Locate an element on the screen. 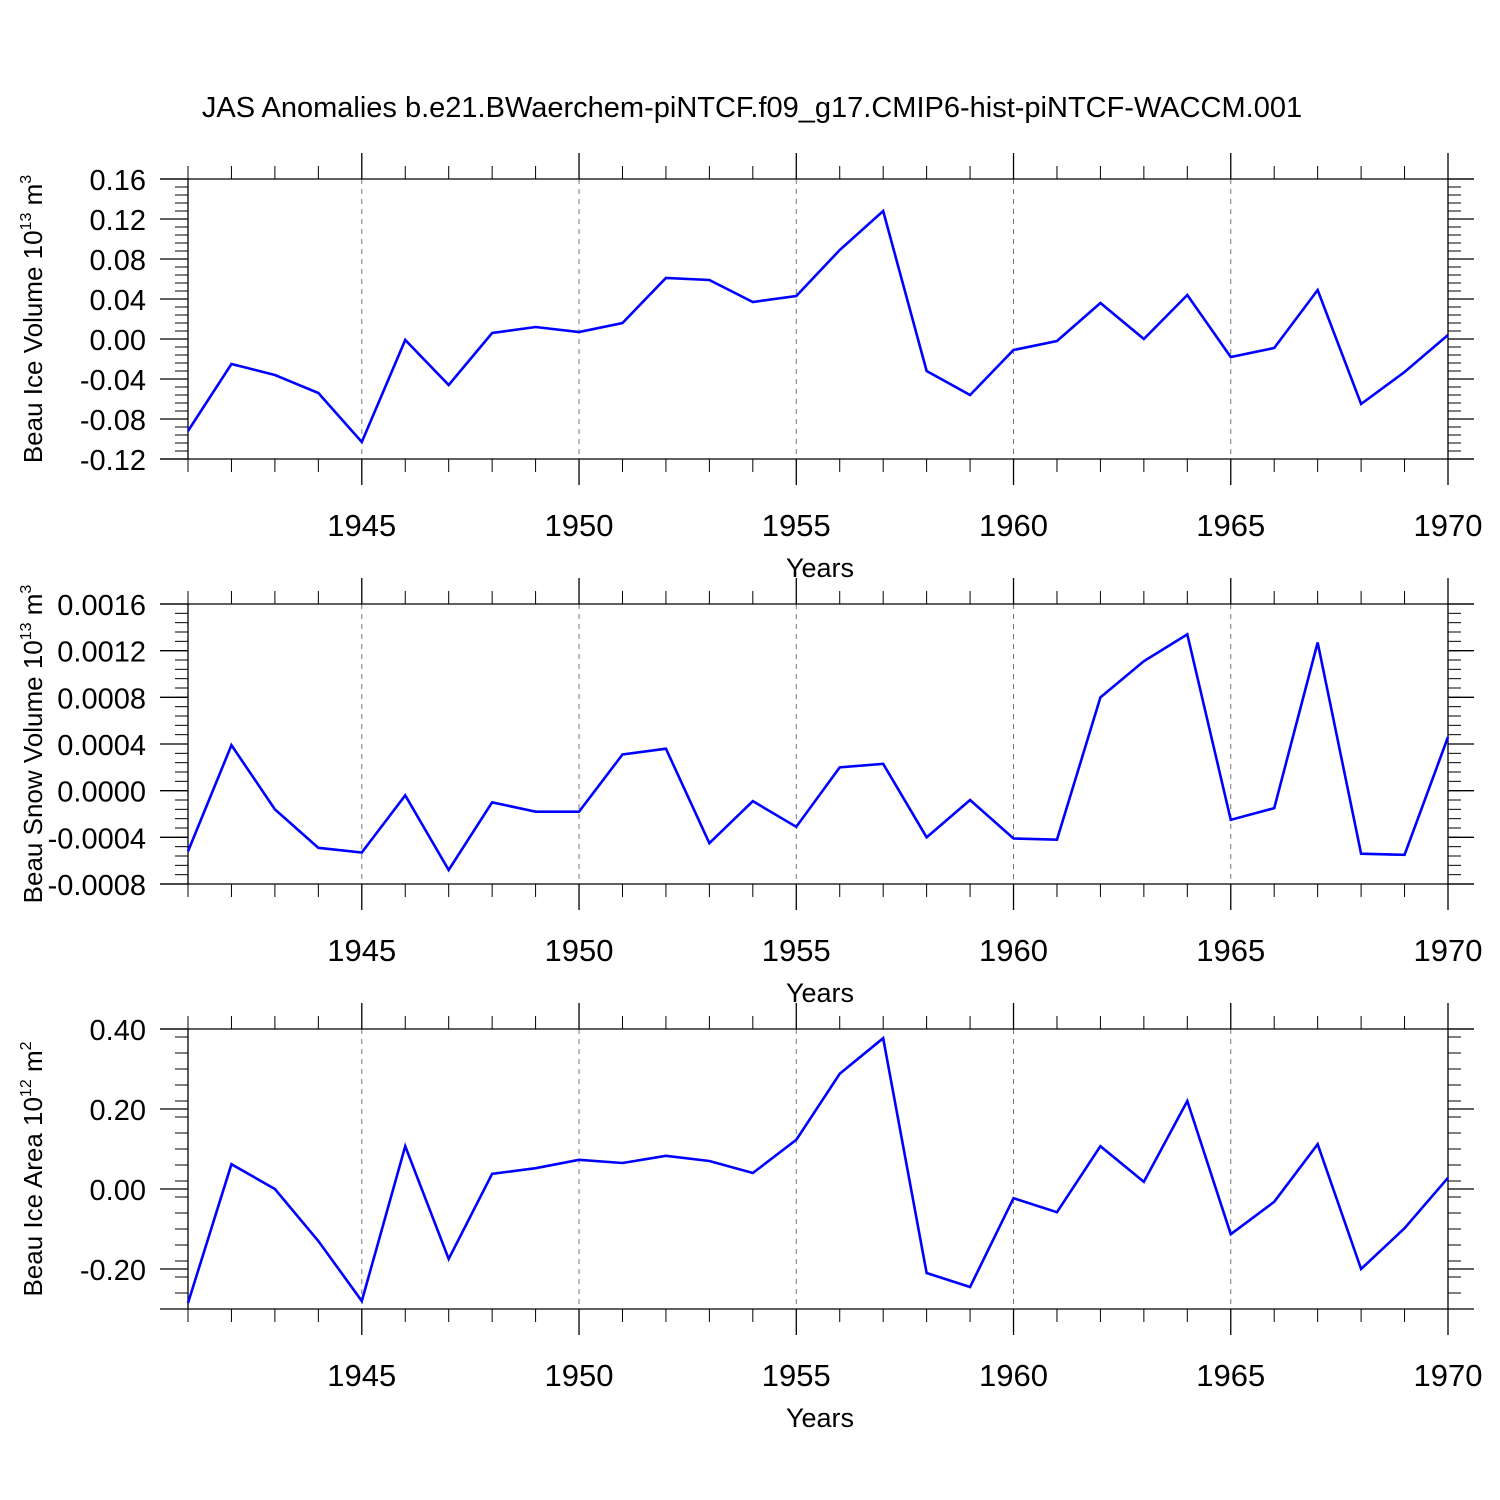  y-tick-label: 0.0012 is located at coordinates (101, 653).